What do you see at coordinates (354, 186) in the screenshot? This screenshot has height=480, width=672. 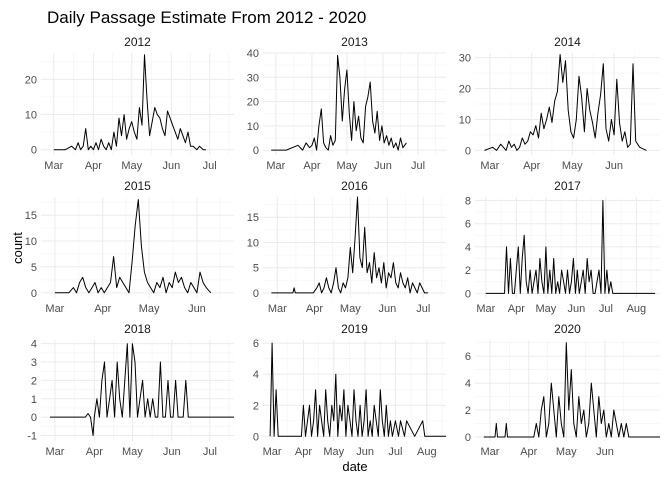 I see `facet-strip-label: 2016` at bounding box center [354, 186].